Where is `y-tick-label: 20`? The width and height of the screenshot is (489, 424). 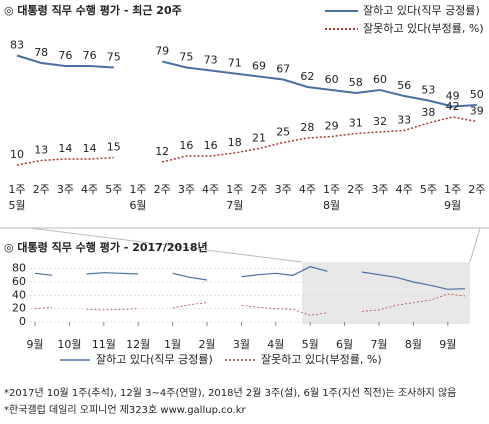
y-tick-label: 20 is located at coordinates (19, 308).